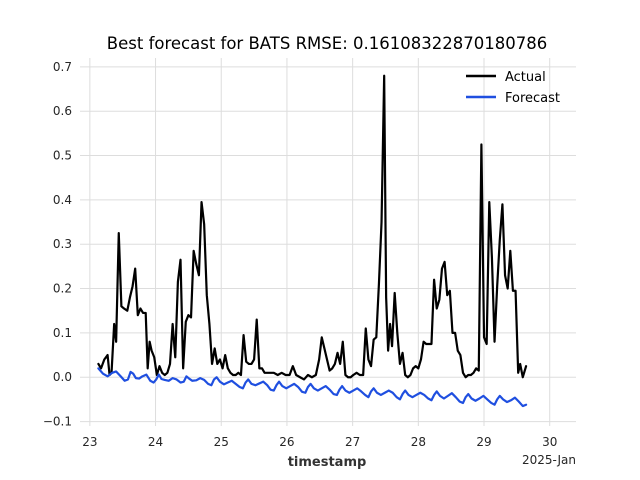 This screenshot has height=480, width=640. What do you see at coordinates (513, 88) in the screenshot?
I see `legend: Actual Forecast` at bounding box center [513, 88].